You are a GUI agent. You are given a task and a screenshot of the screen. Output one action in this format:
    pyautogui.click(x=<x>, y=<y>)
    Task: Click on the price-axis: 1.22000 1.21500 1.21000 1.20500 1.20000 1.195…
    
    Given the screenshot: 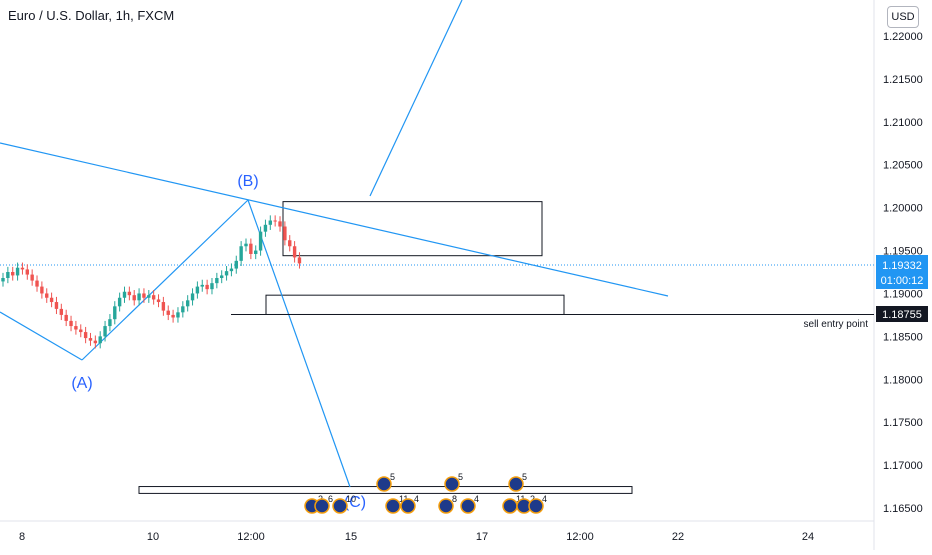 What is the action you would take?
    pyautogui.click(x=903, y=273)
    